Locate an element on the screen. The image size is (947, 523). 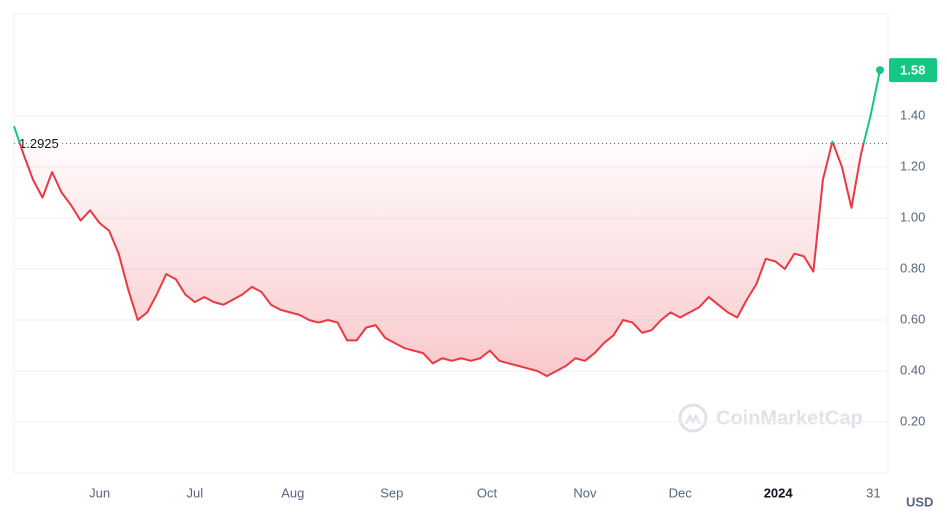
y-tick-label: 1.00 is located at coordinates (912, 216).